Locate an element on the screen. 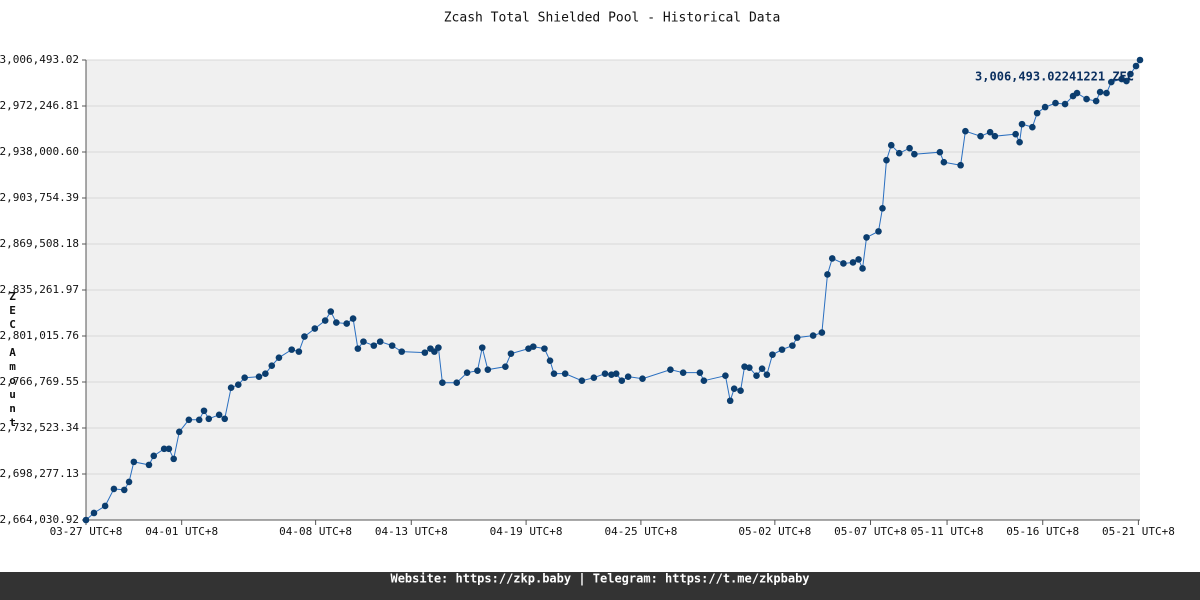 This screenshot has height=600, width=1200. footer-bar is located at coordinates (600, 586).